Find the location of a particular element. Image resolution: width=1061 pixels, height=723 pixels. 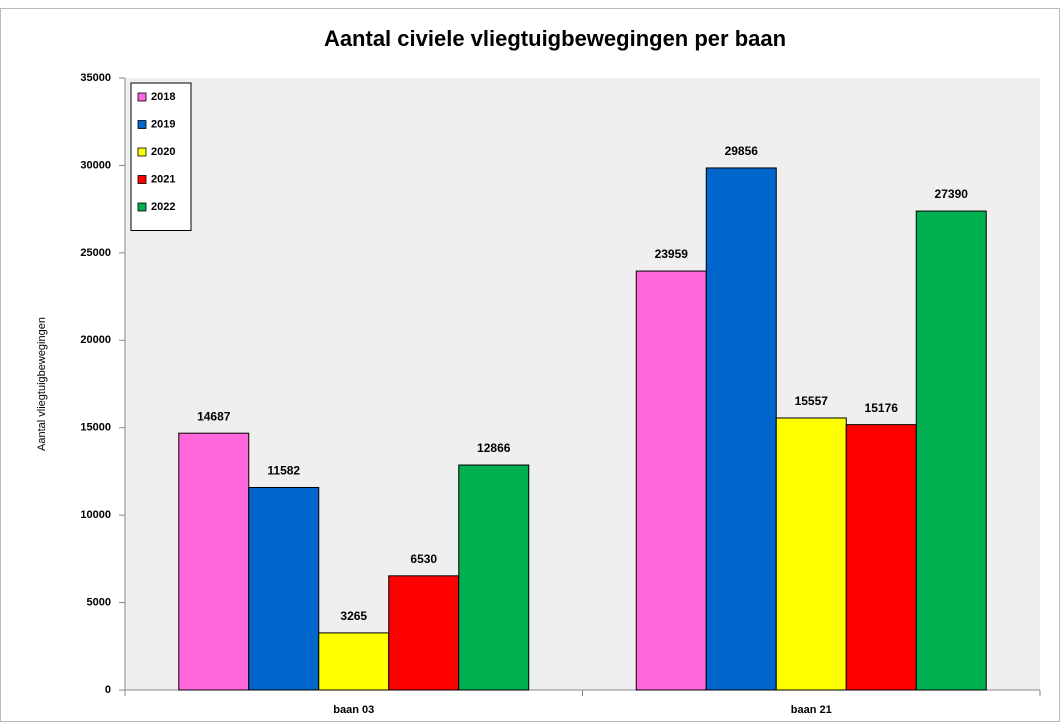

y-tick-label: 0 is located at coordinates (108, 690).